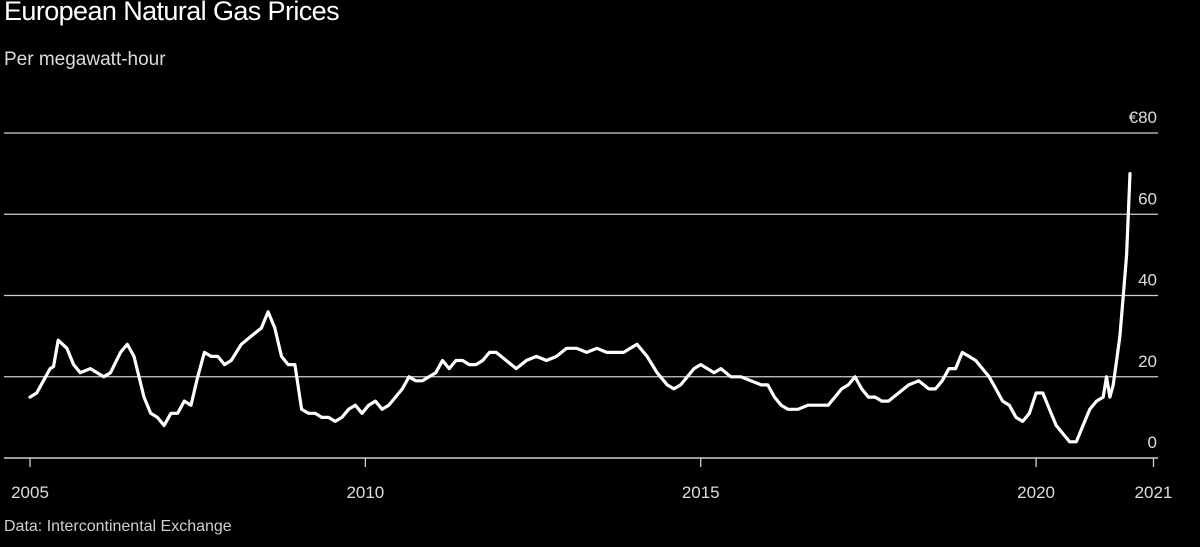 This screenshot has height=547, width=1200. What do you see at coordinates (172, 13) in the screenshot?
I see `chart-title: European Natural Gas Prices` at bounding box center [172, 13].